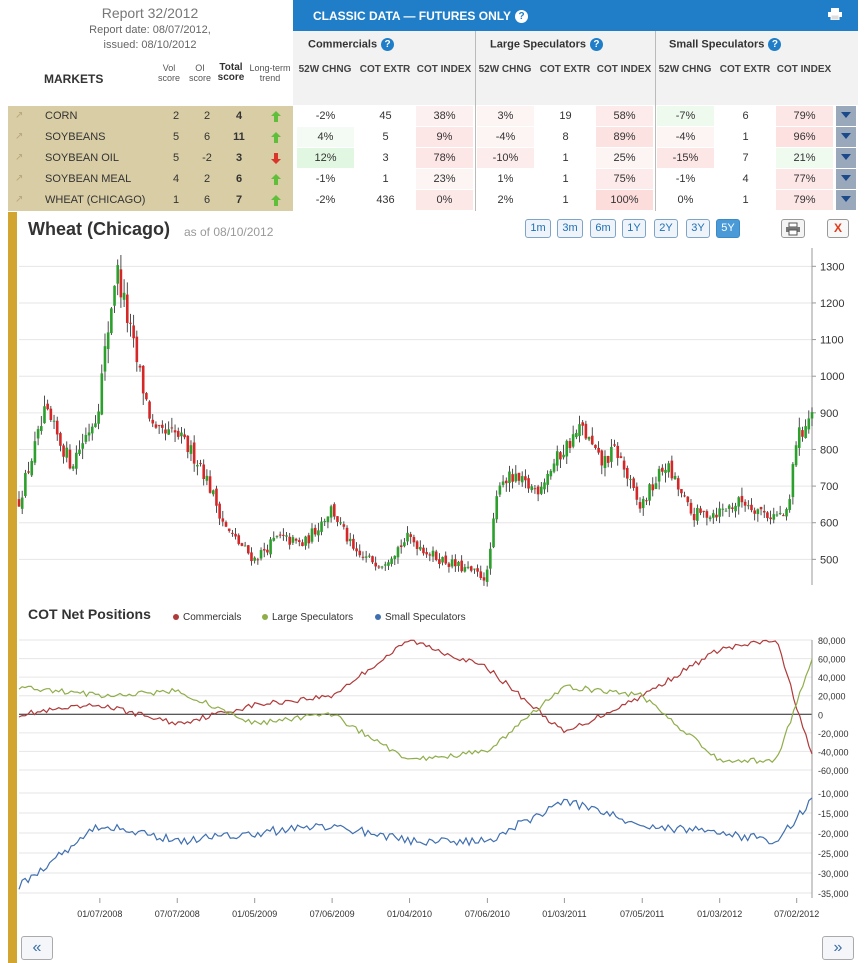 The height and width of the screenshot is (963, 867). Describe the element at coordinates (231, 72) in the screenshot. I see `total-score-header: Total score` at that location.